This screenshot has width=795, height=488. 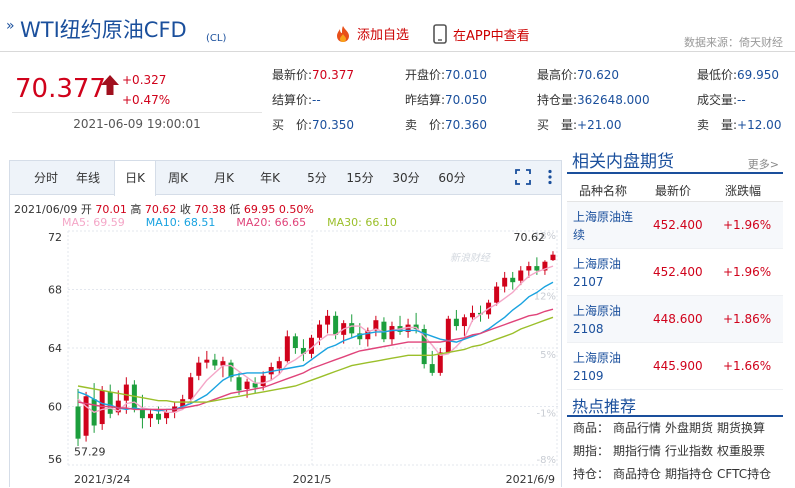 What do you see at coordinates (491, 36) in the screenshot?
I see `view-in-app-label: 在APP中查看` at bounding box center [491, 36].